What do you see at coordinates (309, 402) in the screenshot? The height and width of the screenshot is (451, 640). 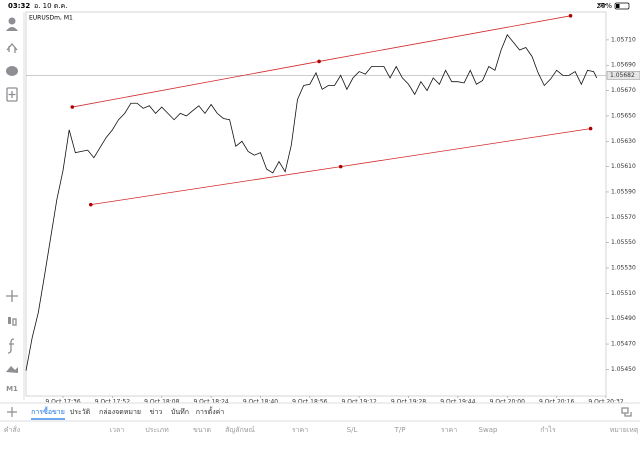 I see `x-tick-label: 9 Oct 18:56` at bounding box center [309, 402].